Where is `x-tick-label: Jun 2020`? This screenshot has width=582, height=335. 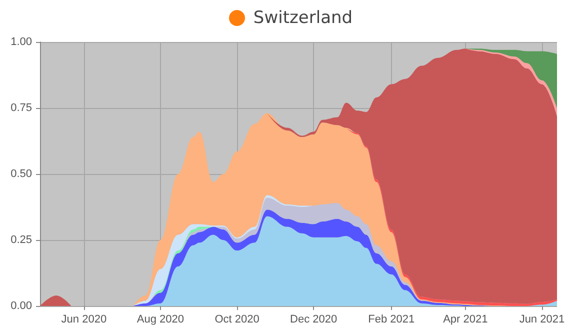 x-tick-label: Jun 2020 is located at coordinates (84, 320).